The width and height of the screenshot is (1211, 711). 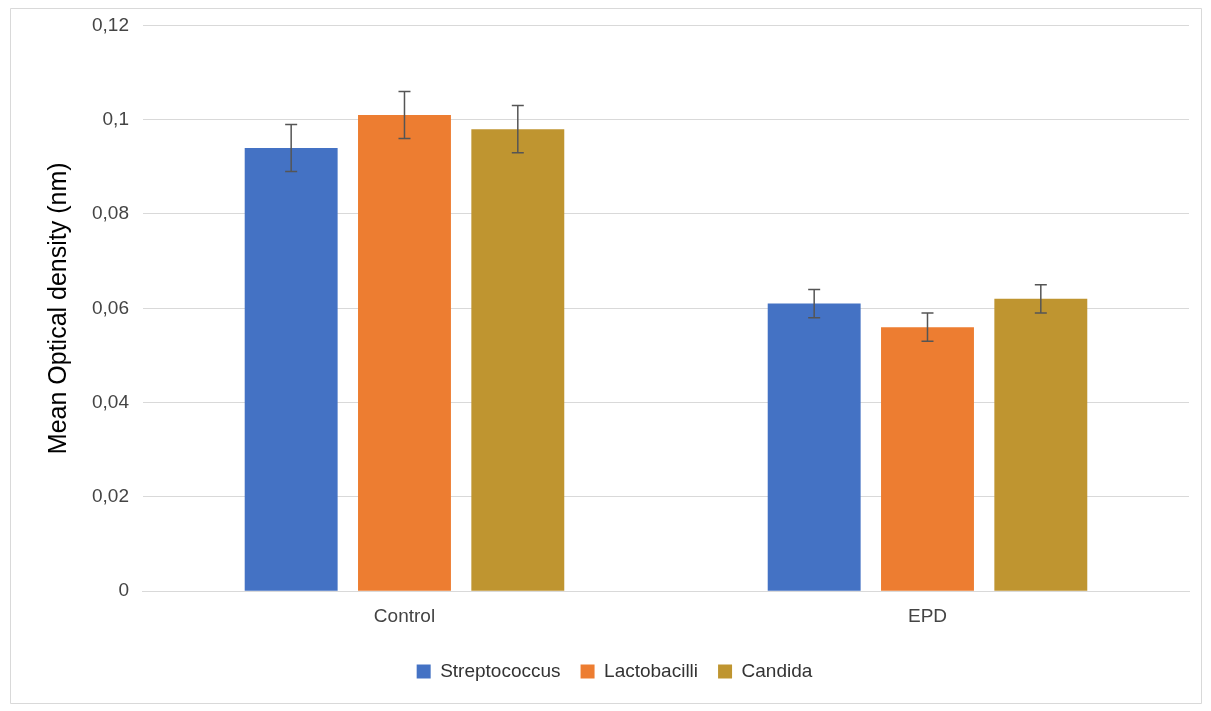 I want to click on x-tick-label: Control, so click(x=404, y=615).